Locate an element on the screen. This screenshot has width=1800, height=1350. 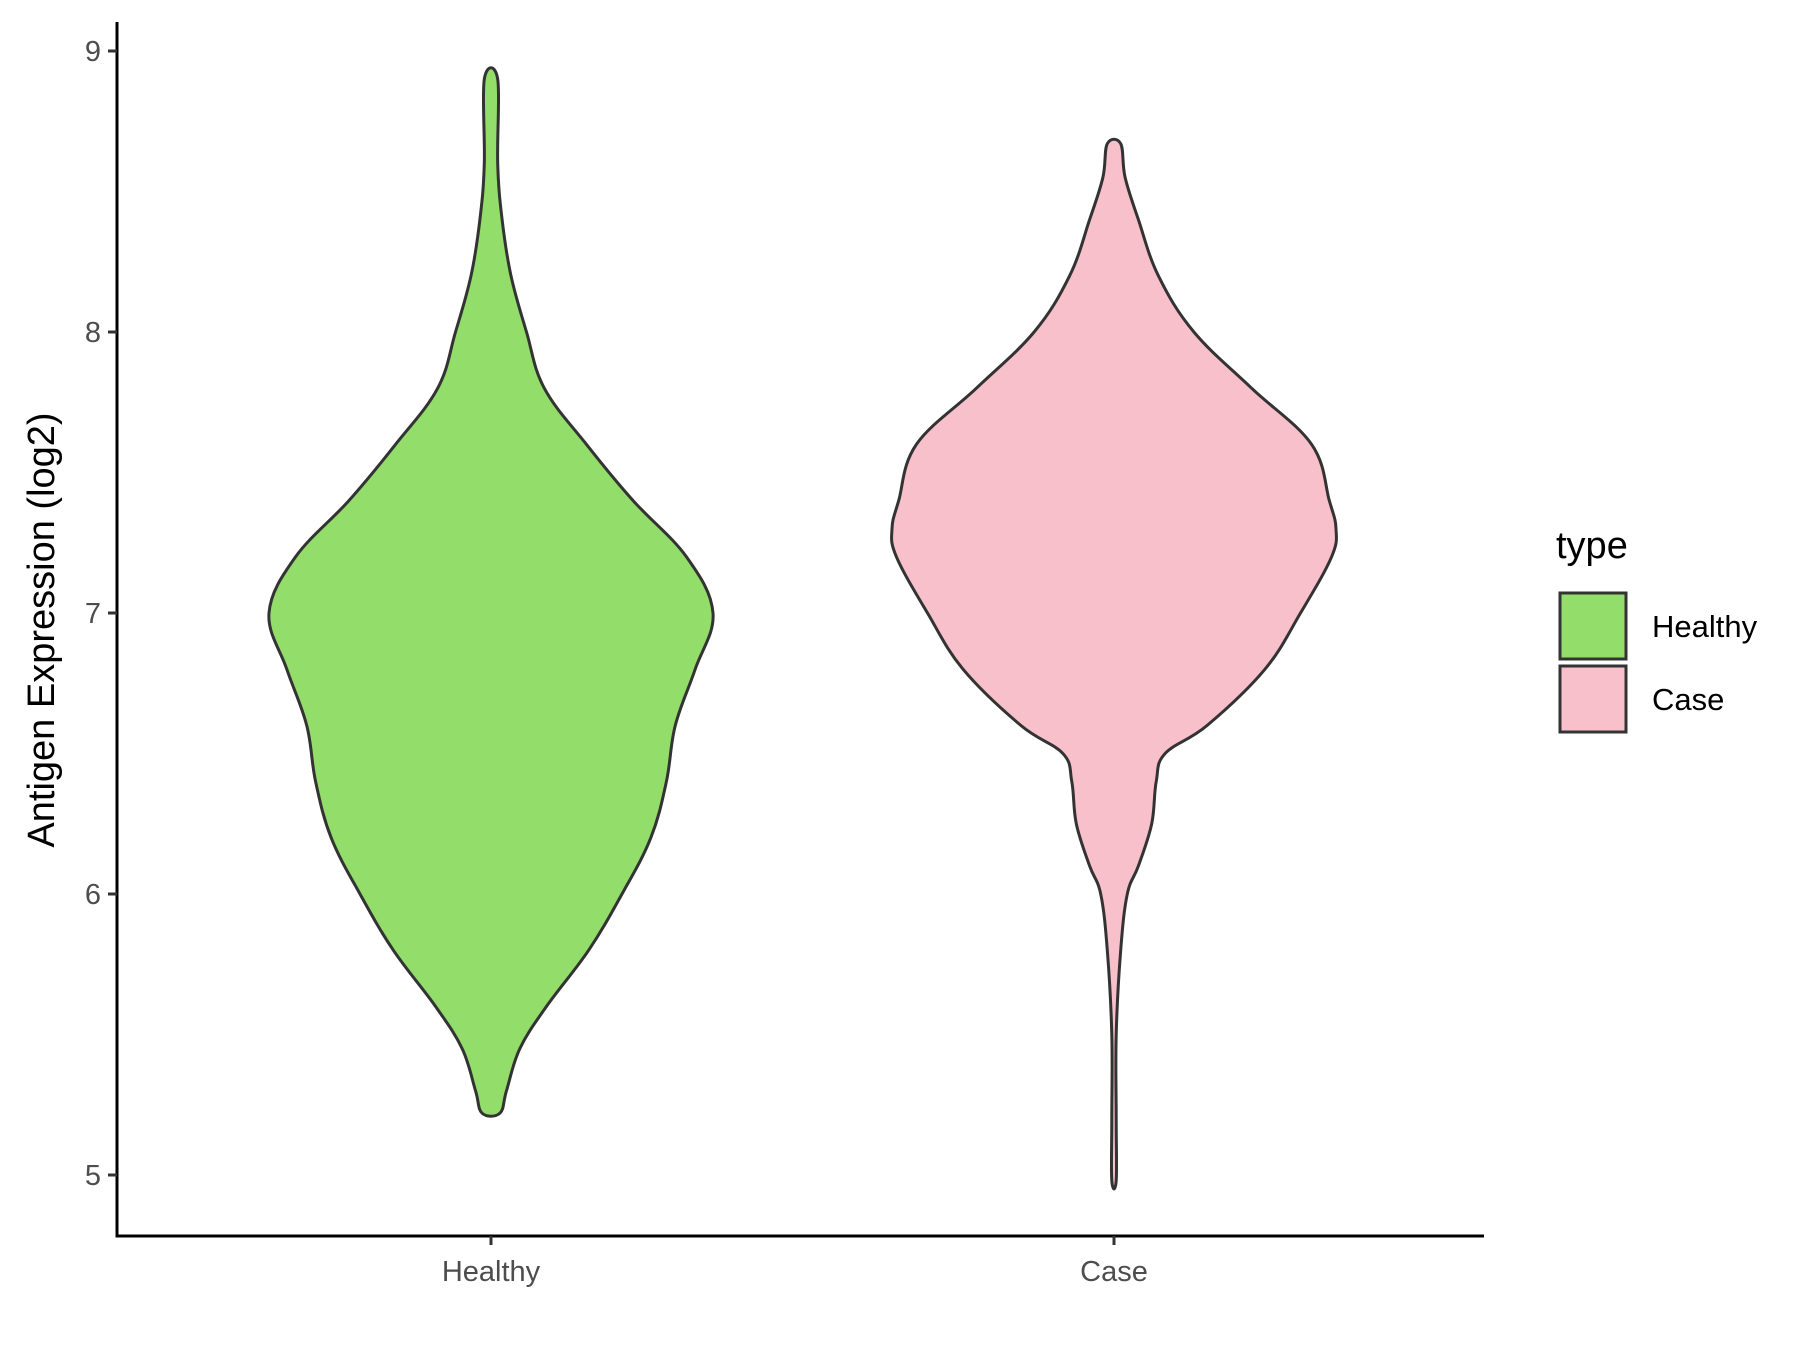
legend-swatch-healthy is located at coordinates (1593, 626).